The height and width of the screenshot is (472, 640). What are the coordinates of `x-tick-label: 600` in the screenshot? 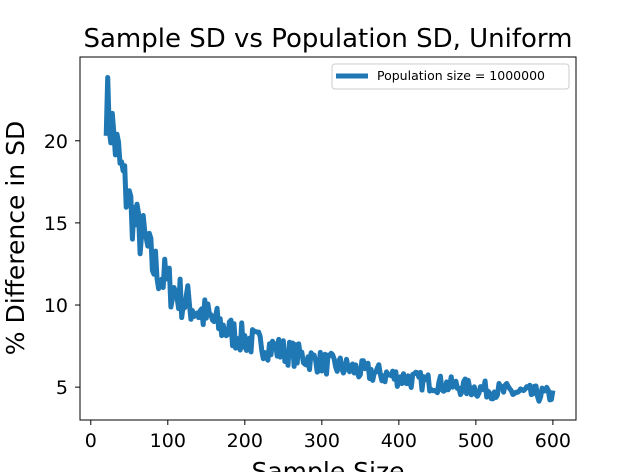 It's located at (553, 441).